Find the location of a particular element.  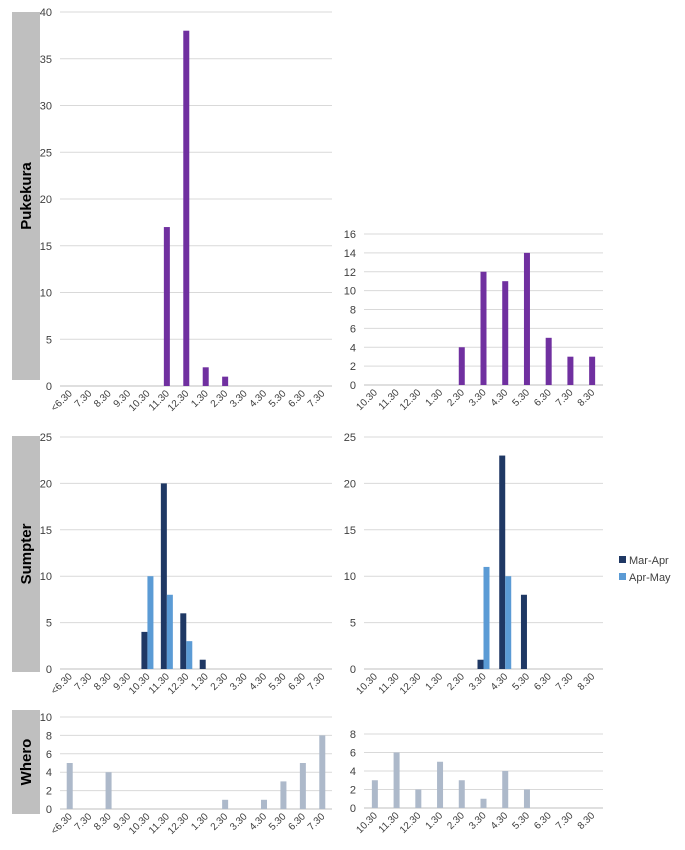

row-label-whero: Whero is located at coordinates (26, 762).